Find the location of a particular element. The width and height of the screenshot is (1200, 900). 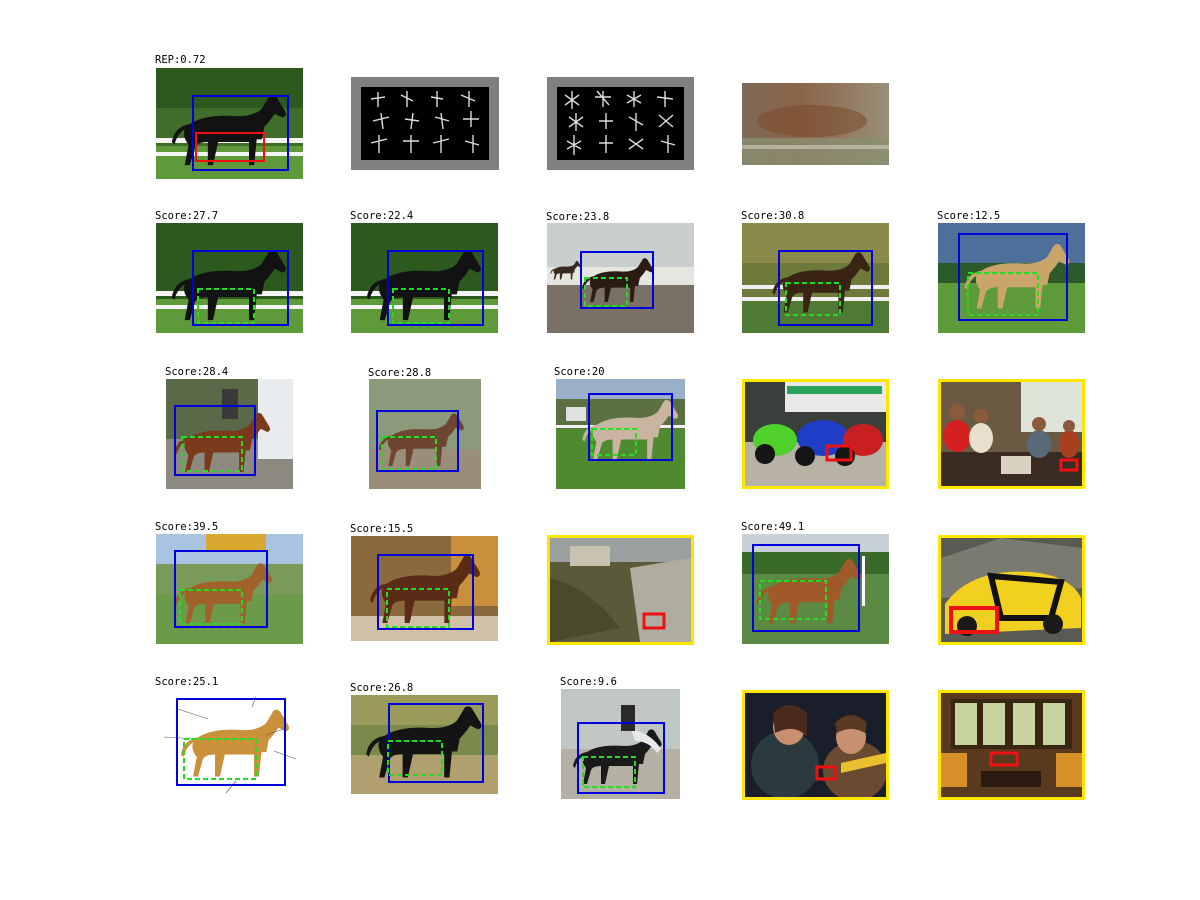

score-label: Score:22.4 is located at coordinates (382, 216).